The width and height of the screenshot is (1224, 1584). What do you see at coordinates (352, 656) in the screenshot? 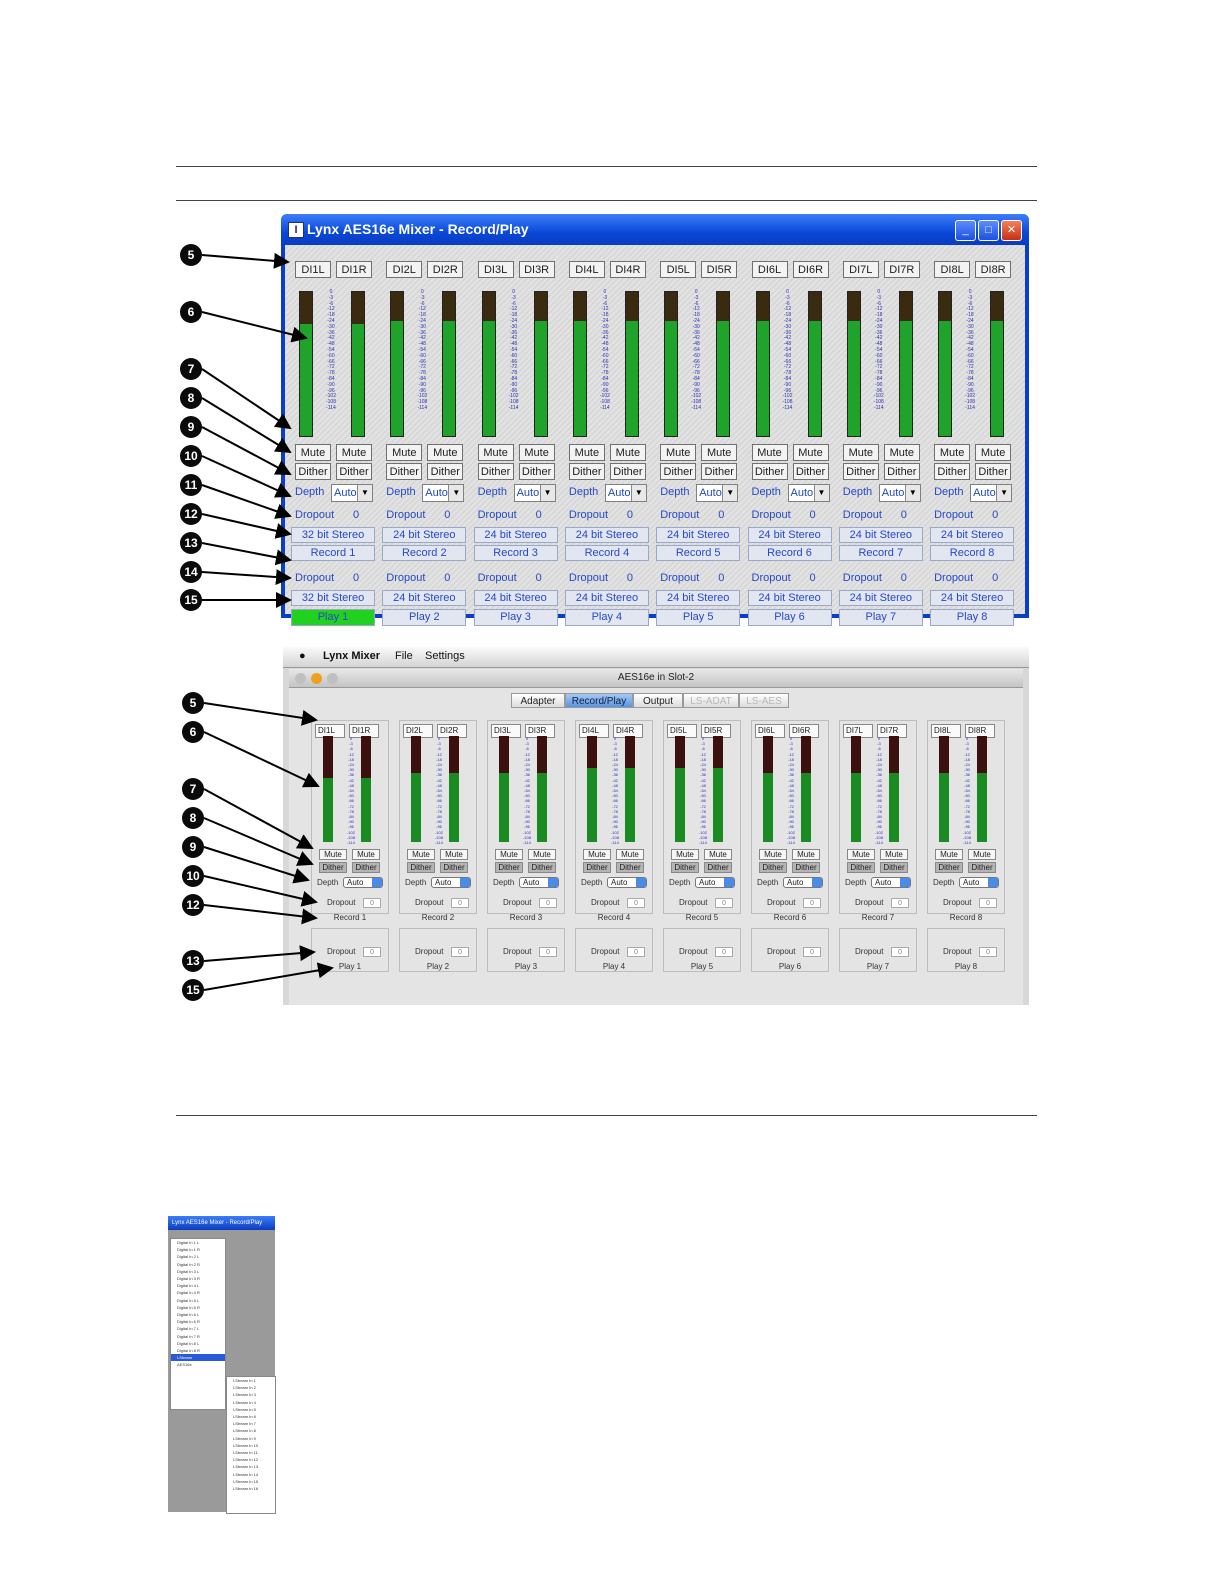
I see `menu-app: Lynx Mixer` at bounding box center [352, 656].